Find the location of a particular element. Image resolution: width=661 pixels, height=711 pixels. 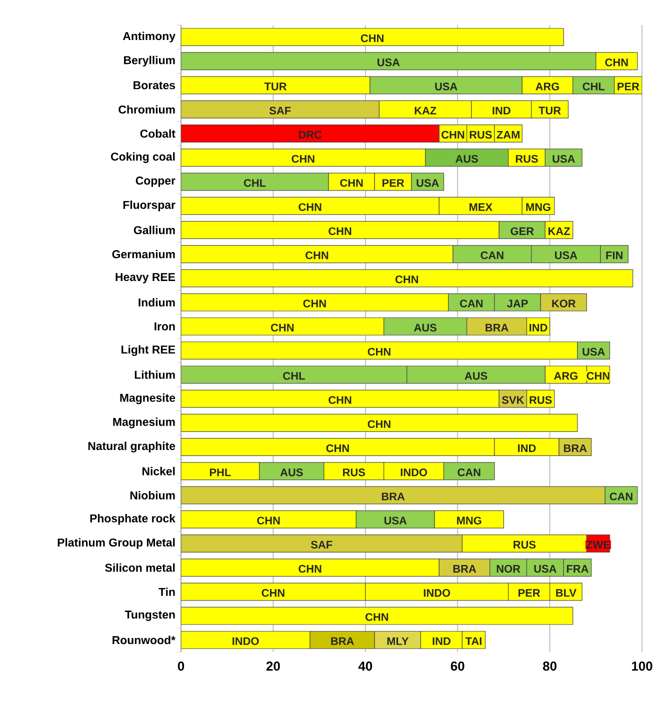

y-tick-label: Tin is located at coordinates (166, 592).